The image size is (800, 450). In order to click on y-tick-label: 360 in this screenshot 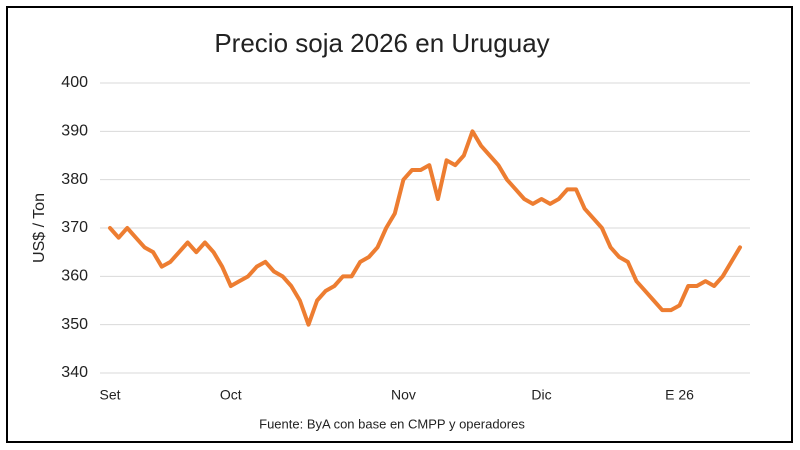, I will do `click(74, 276)`.